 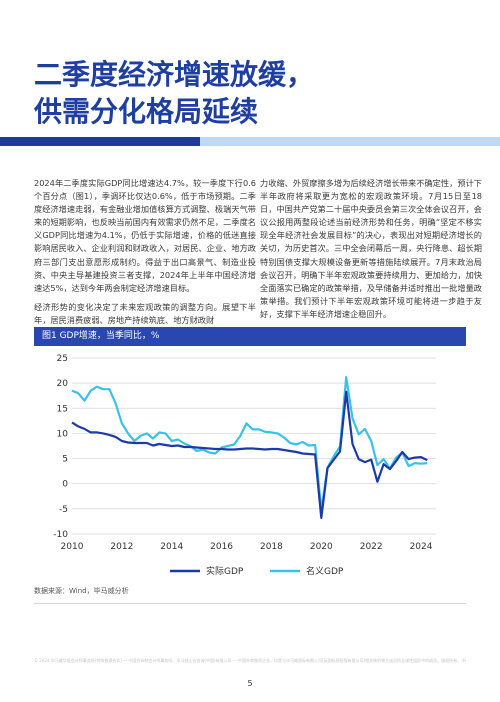 I want to click on x-tick-label: 2024, so click(x=421, y=547).